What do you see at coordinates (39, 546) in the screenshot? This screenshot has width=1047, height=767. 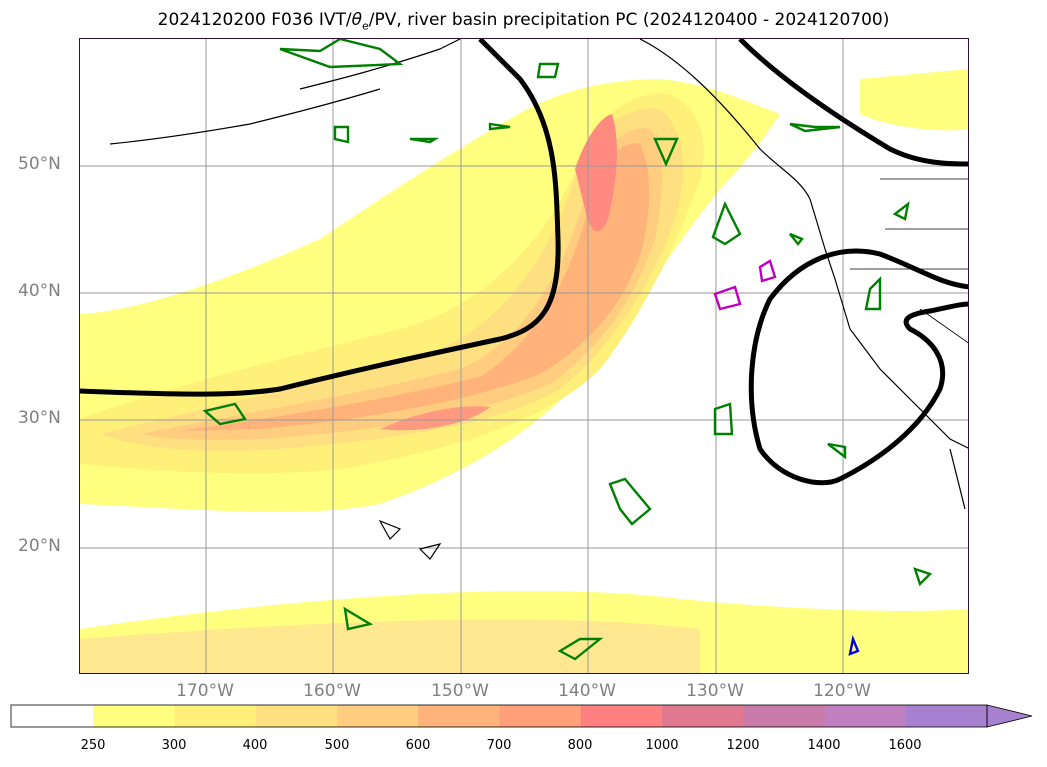 I see `lat-label-20n: 20°N` at bounding box center [39, 546].